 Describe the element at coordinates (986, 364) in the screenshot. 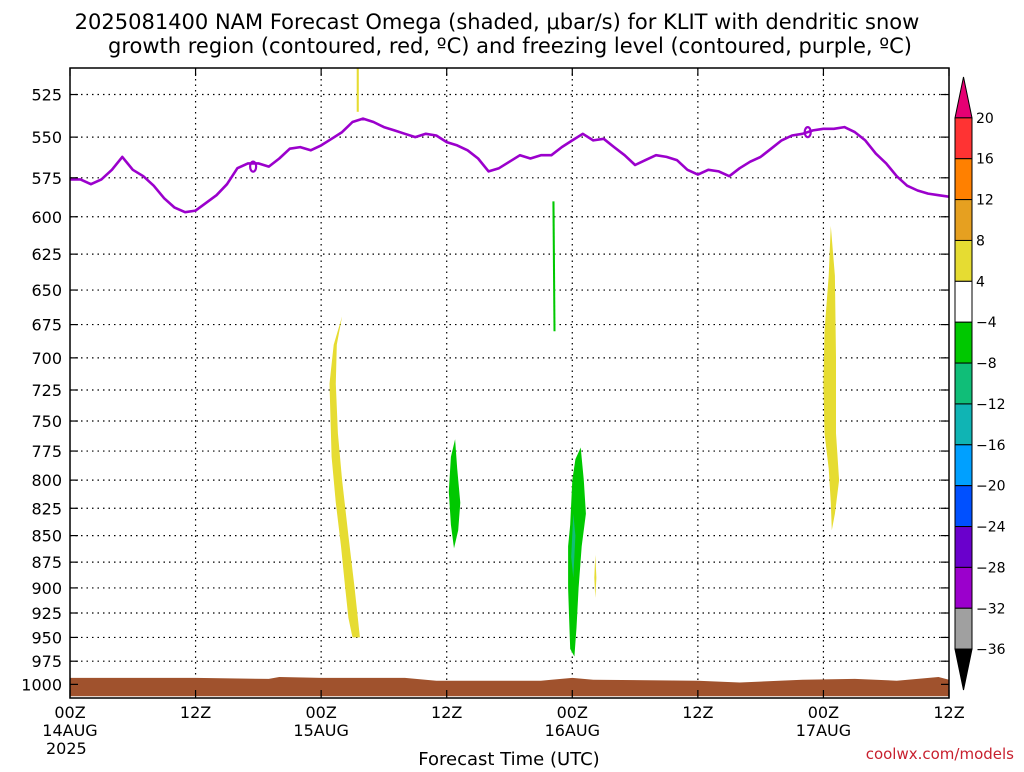

I see `colorbar-tick-label: −8` at that location.